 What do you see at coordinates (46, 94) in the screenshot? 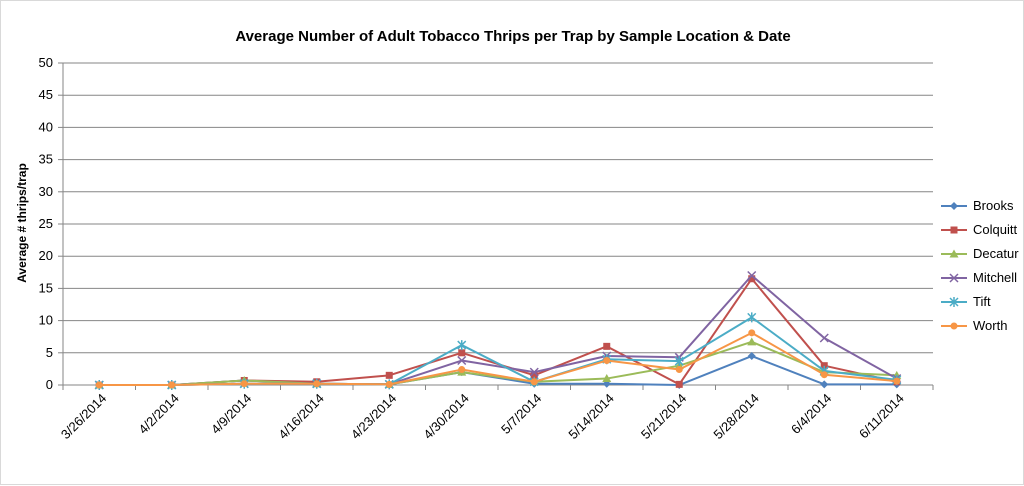
I see `y-tick-label: 45` at bounding box center [46, 94].